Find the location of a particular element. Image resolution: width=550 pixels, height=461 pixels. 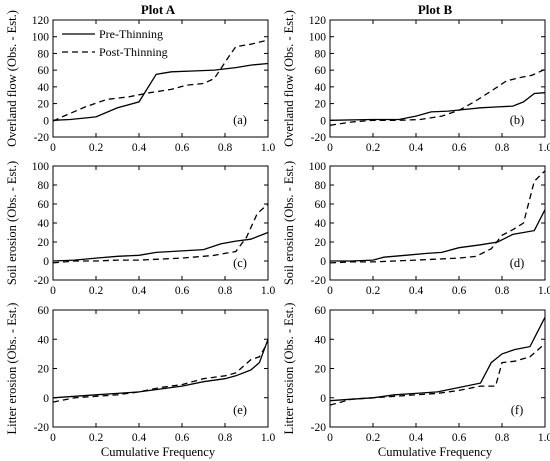

panel-b-ytick-label: 20 is located at coordinates (321, 105).